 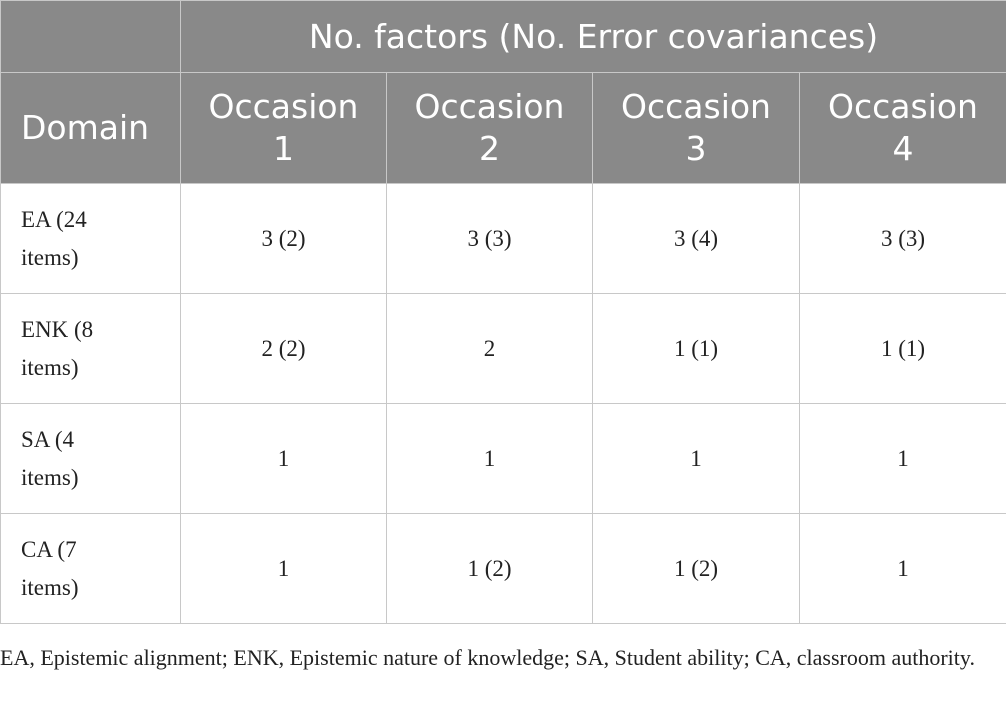 What do you see at coordinates (90, 568) in the screenshot?
I see `table-cell: CA (7 items)` at bounding box center [90, 568].